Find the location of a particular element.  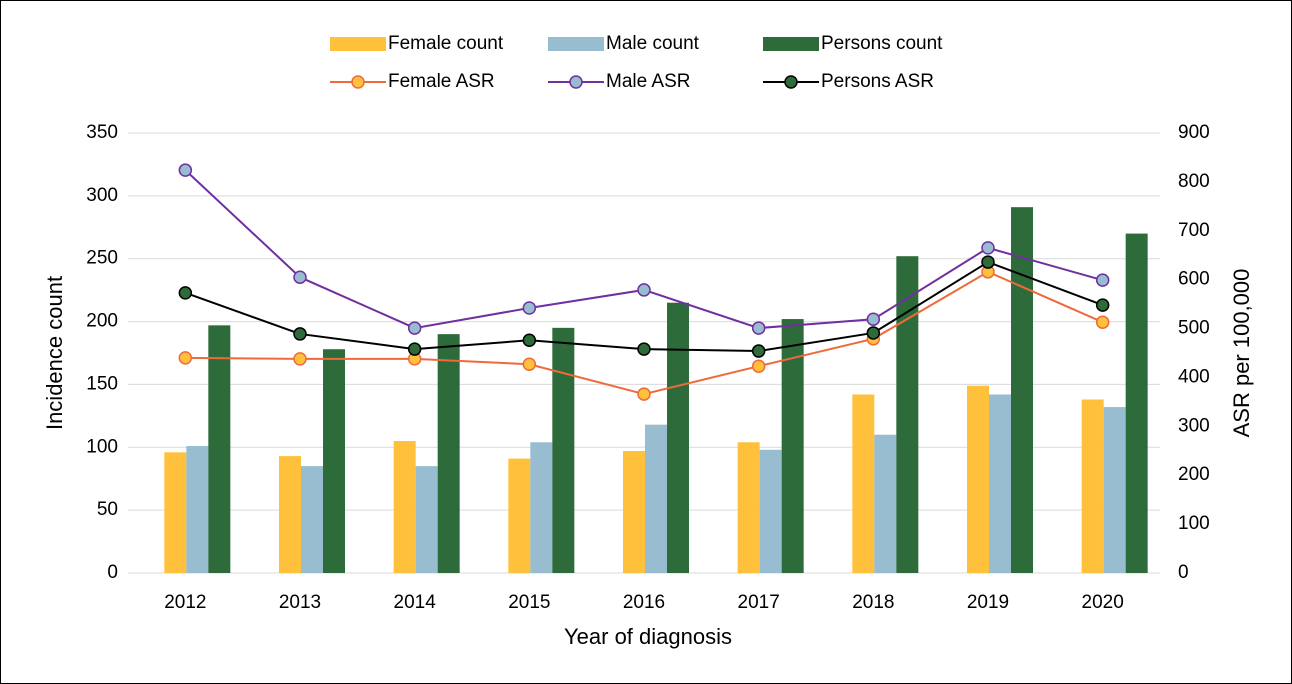

y-tick-label: 150 is located at coordinates (102, 383).